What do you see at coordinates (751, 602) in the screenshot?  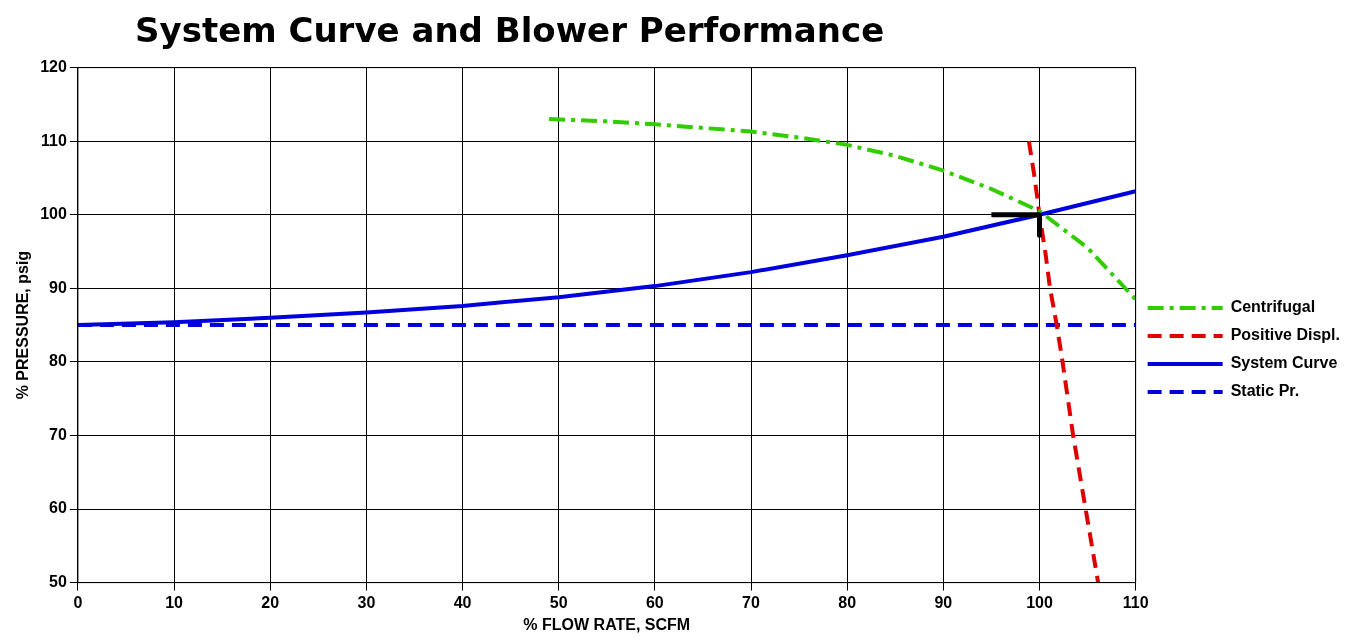 I see `x-tick-label: 70` at bounding box center [751, 602].